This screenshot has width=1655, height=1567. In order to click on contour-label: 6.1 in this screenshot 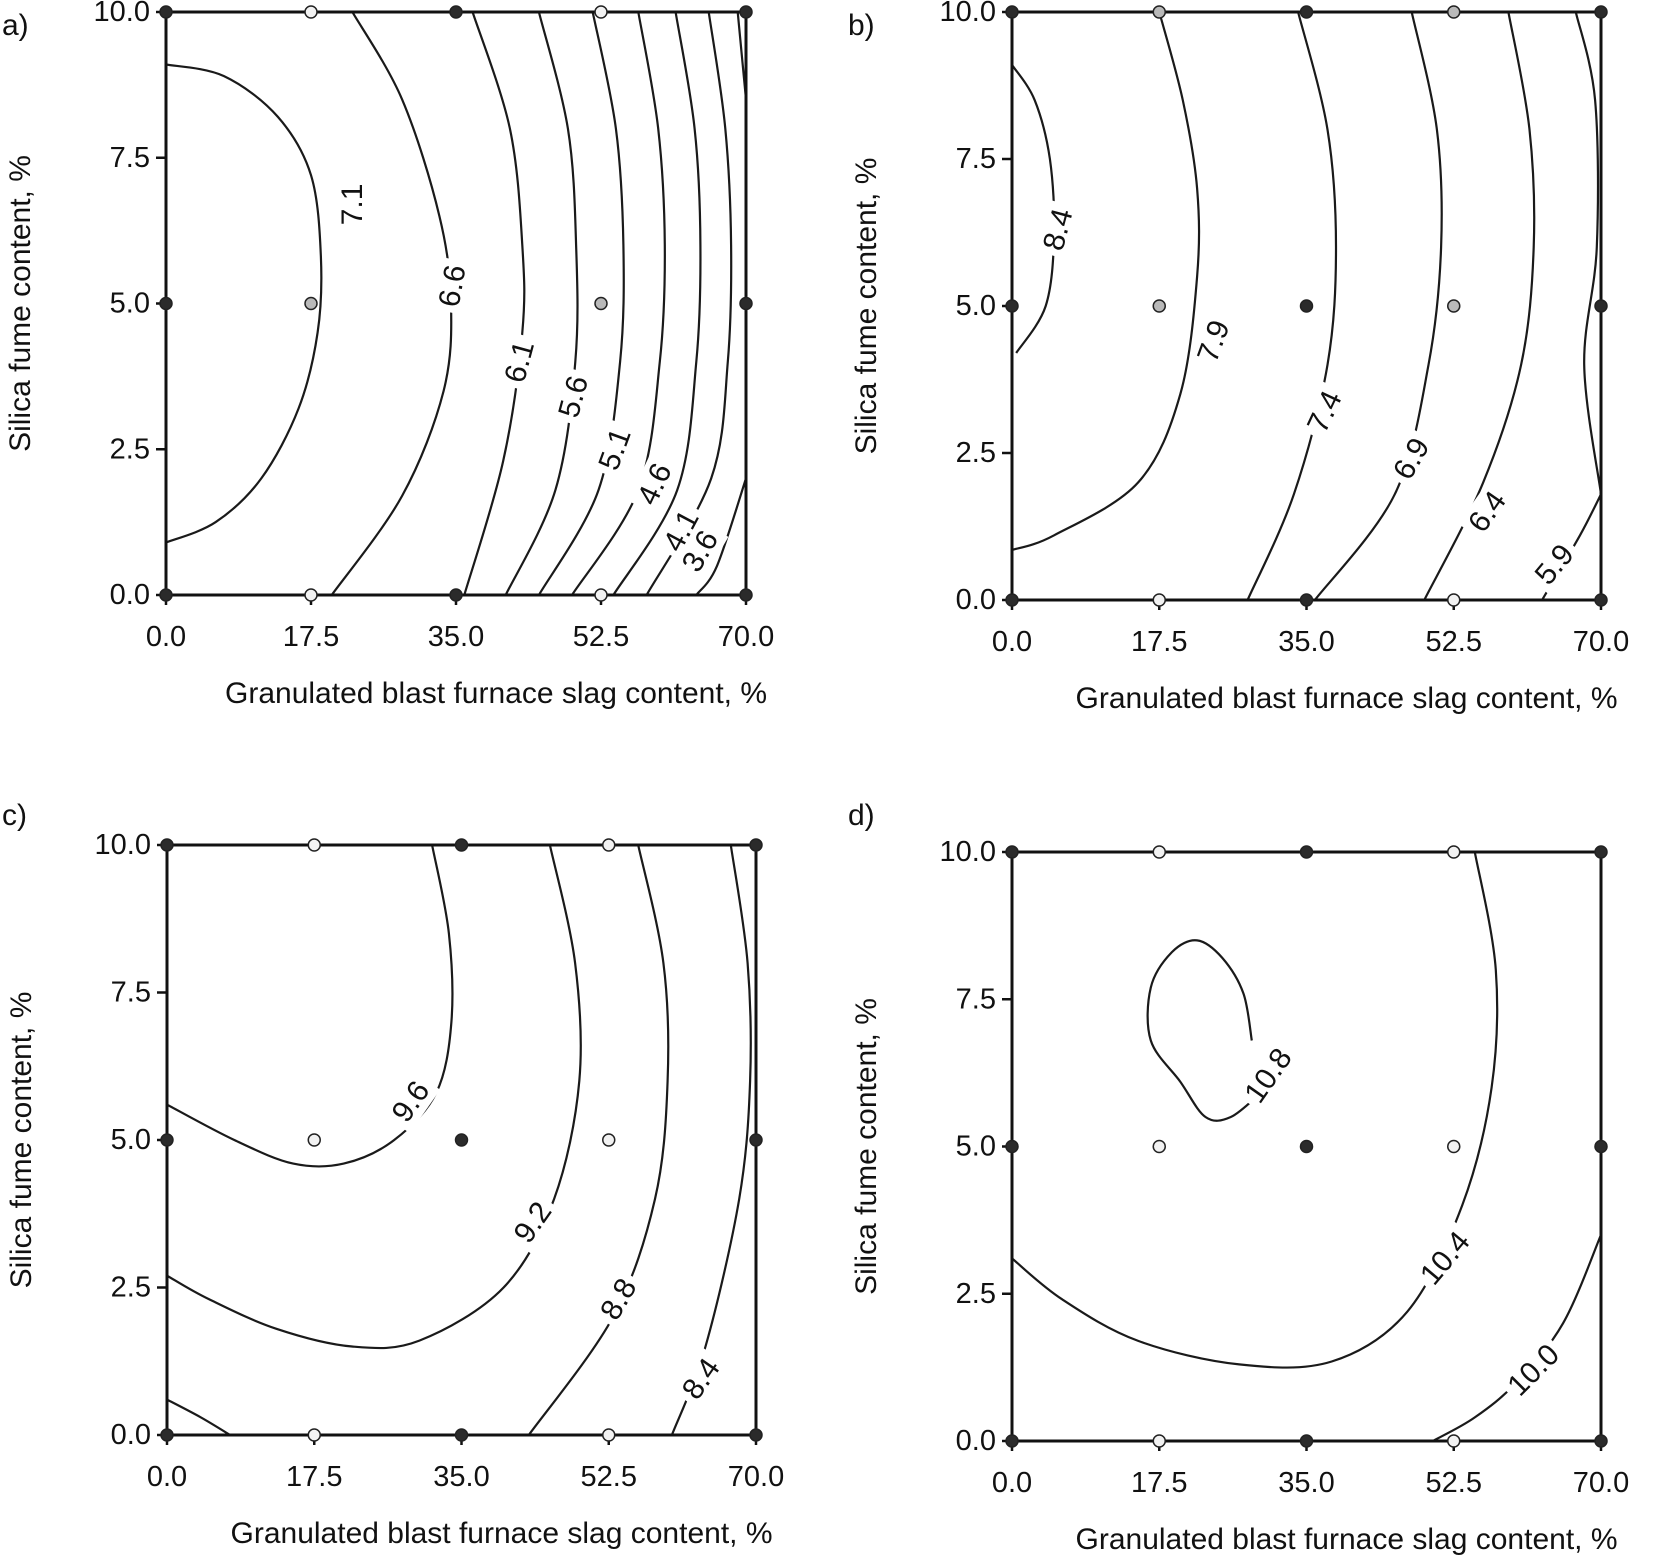, I will do `click(520, 361)`.